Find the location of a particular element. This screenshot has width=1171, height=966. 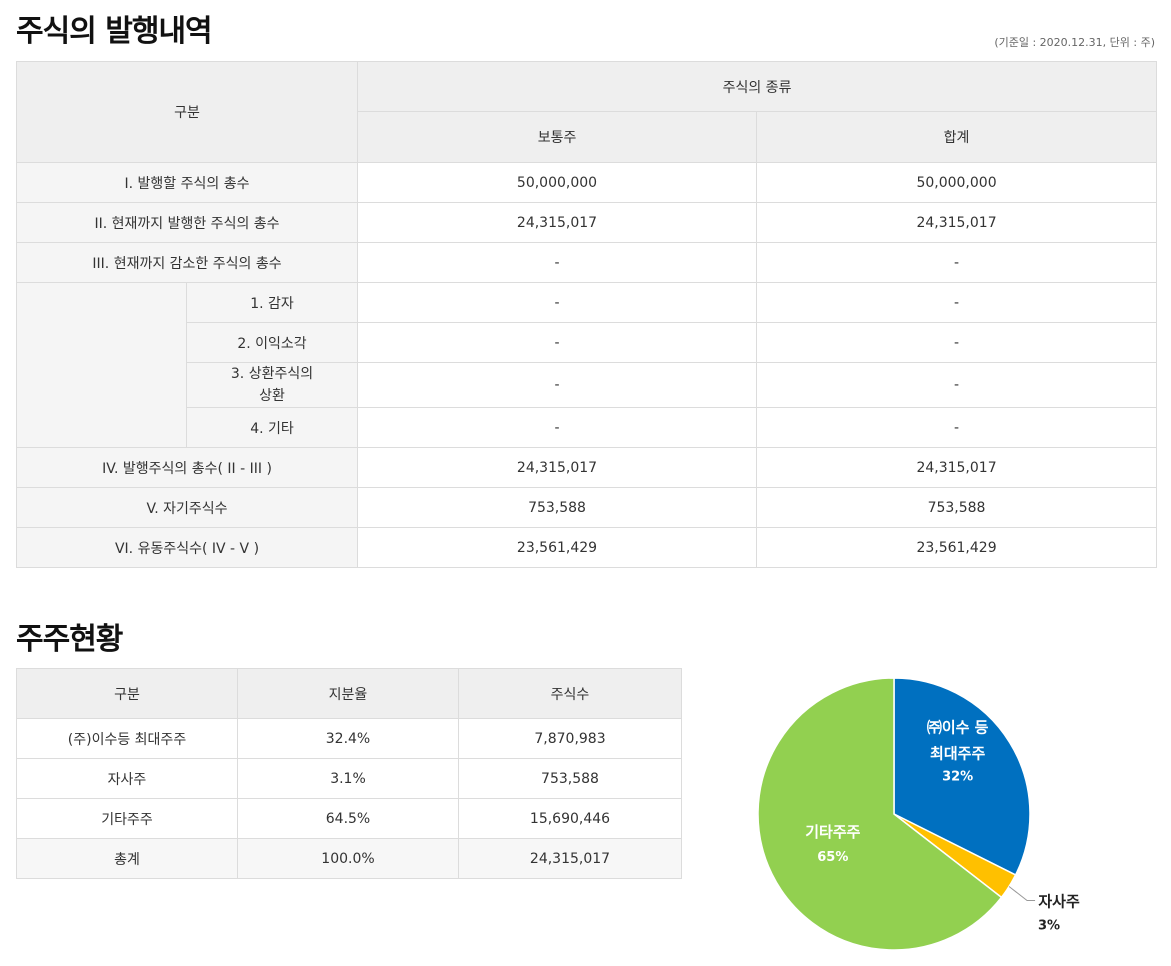

table-row: 4. 기타 - - is located at coordinates (587, 427).